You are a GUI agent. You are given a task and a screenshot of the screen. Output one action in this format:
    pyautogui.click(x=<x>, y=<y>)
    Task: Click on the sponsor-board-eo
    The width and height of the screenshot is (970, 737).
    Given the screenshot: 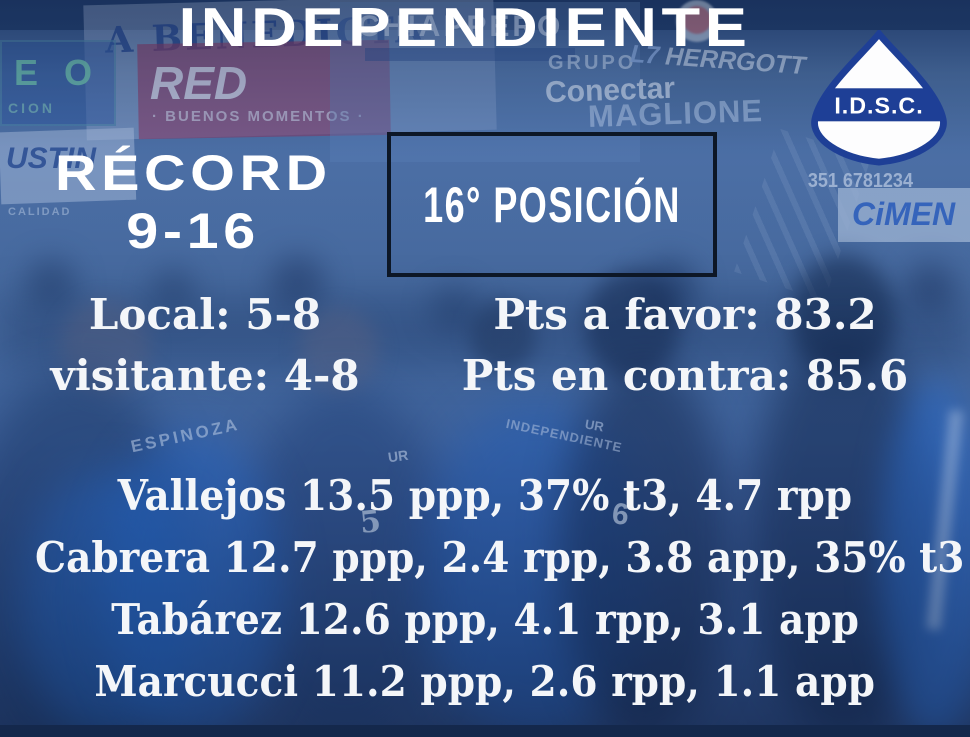 What is the action you would take?
    pyautogui.click(x=58, y=83)
    